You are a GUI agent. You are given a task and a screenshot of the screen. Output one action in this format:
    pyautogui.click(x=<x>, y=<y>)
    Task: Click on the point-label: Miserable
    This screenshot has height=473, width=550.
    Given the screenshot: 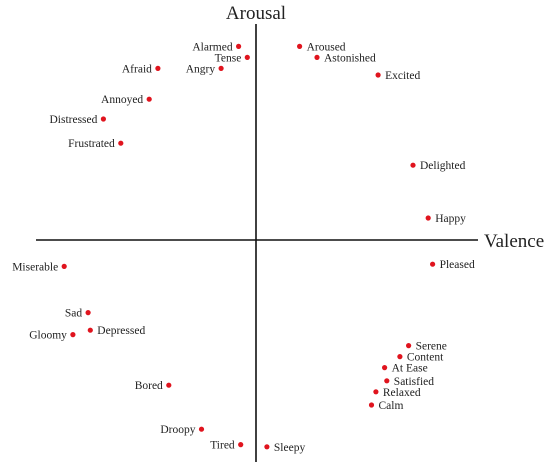 What is the action you would take?
    pyautogui.click(x=35, y=267)
    